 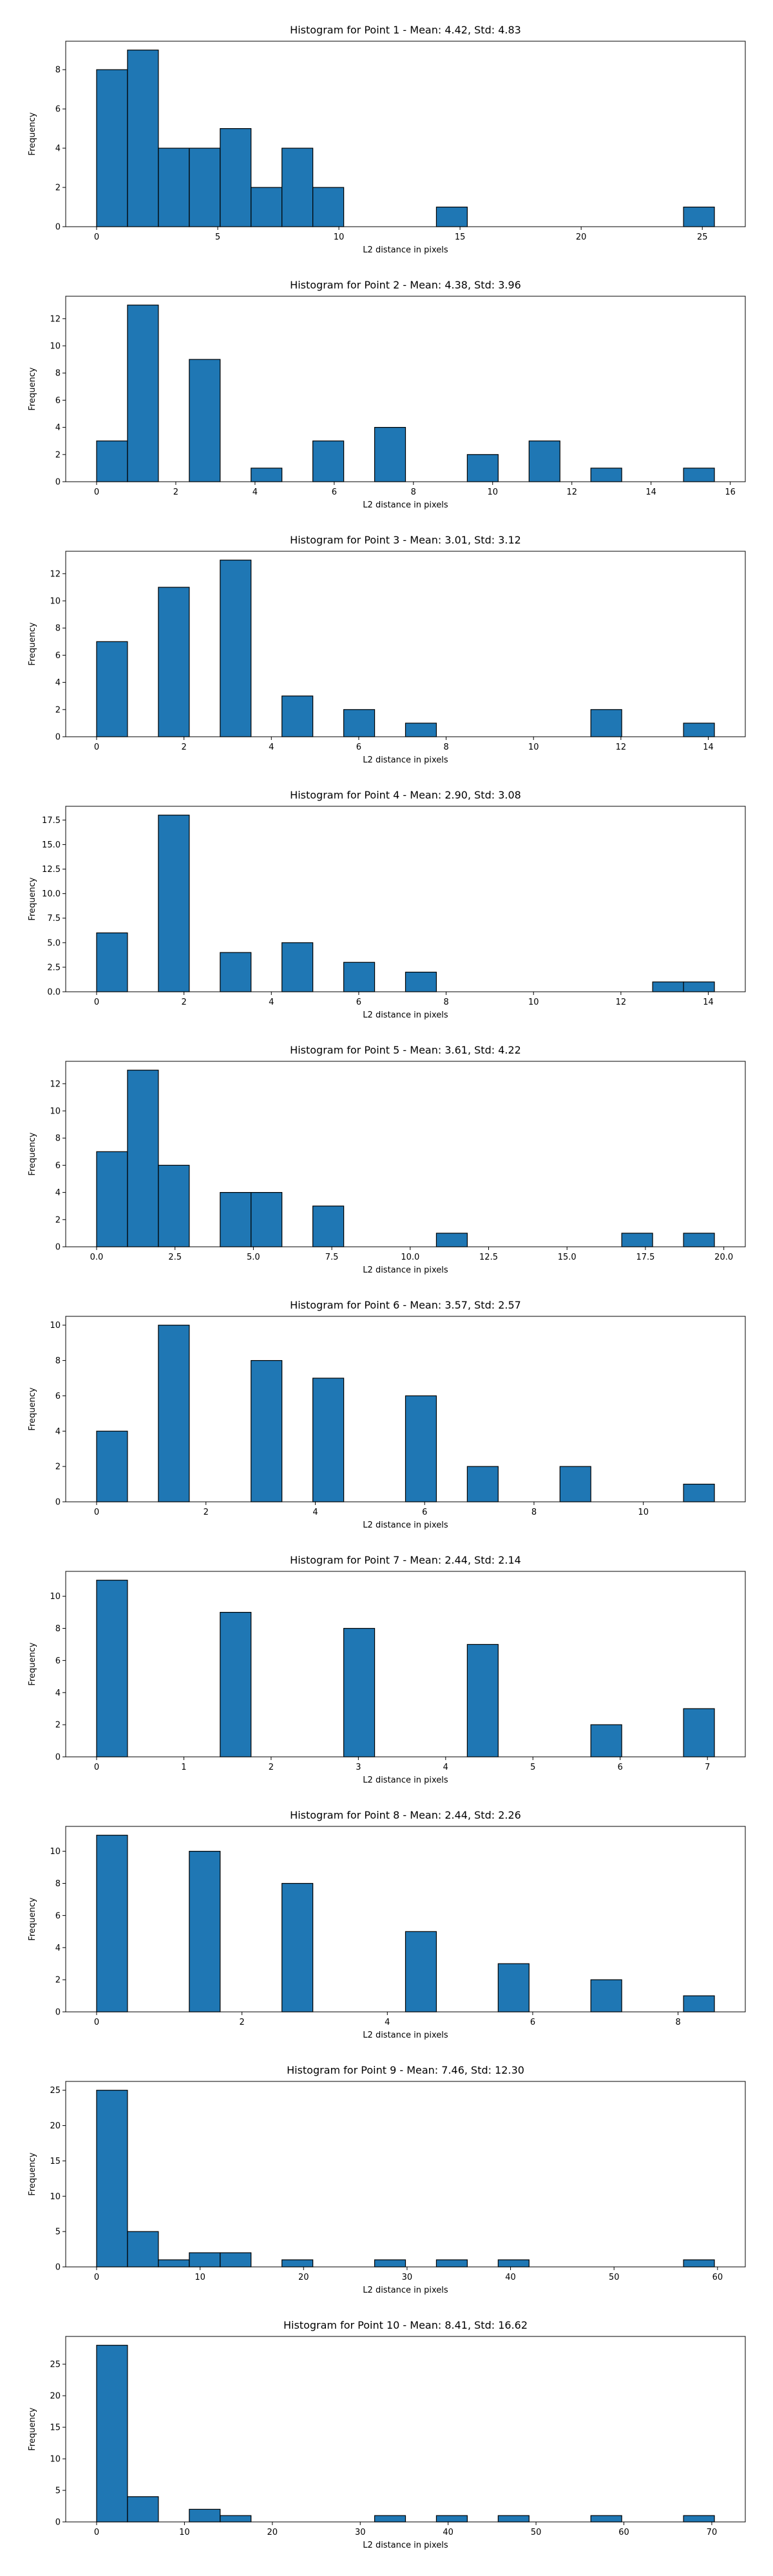 I want to click on x-tick-label: 5.0, so click(x=253, y=1257).